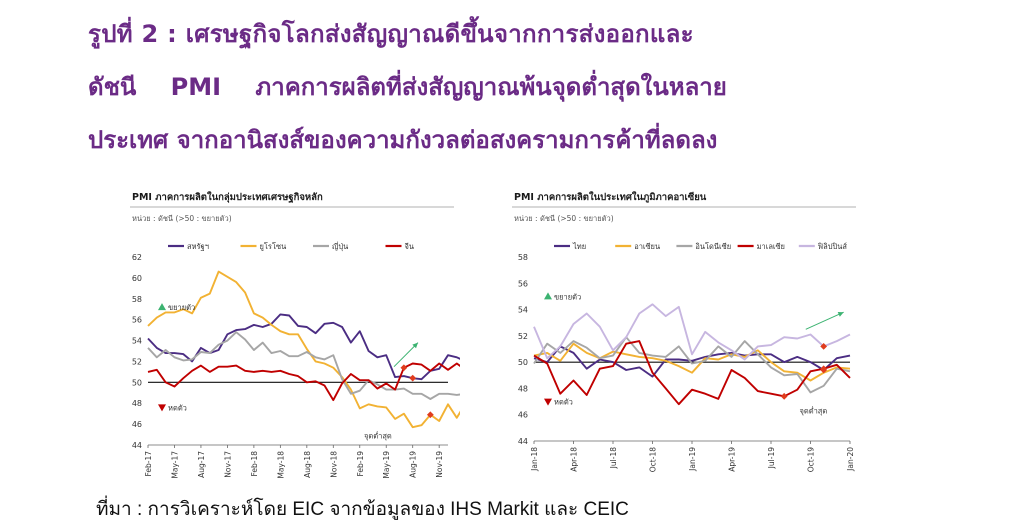 This screenshot has width=1013, height=532. What do you see at coordinates (653, 459) in the screenshot?
I see `x-tick-label: Oct-18` at bounding box center [653, 459].